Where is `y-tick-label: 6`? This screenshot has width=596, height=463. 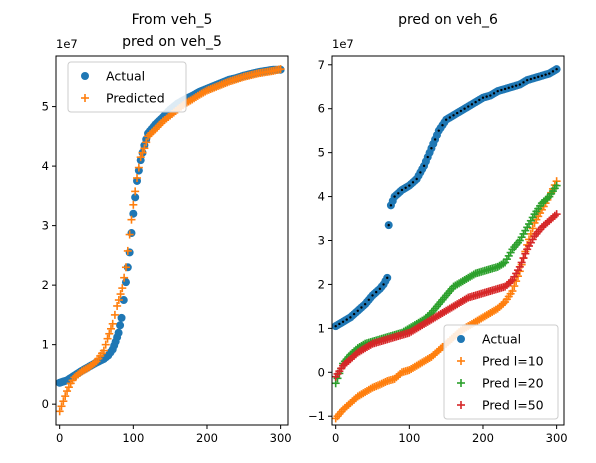 y-tick-label: 6 is located at coordinates (321, 109).